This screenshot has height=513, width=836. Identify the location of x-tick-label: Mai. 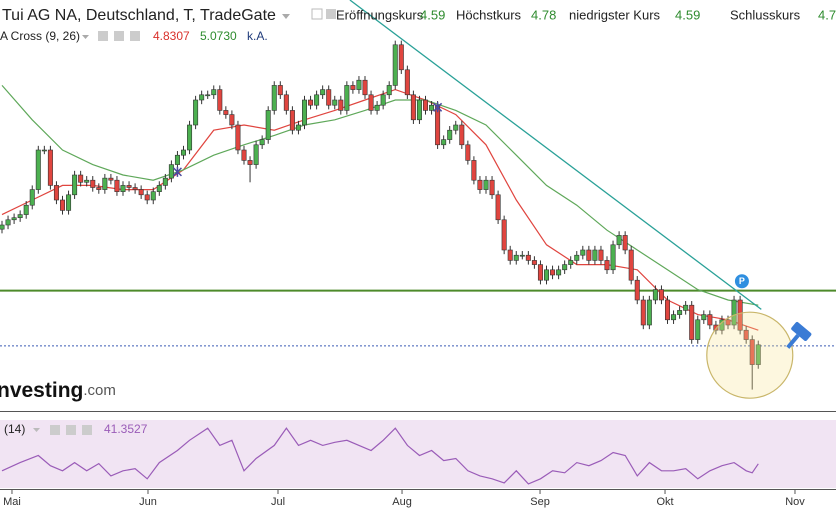
(12, 502).